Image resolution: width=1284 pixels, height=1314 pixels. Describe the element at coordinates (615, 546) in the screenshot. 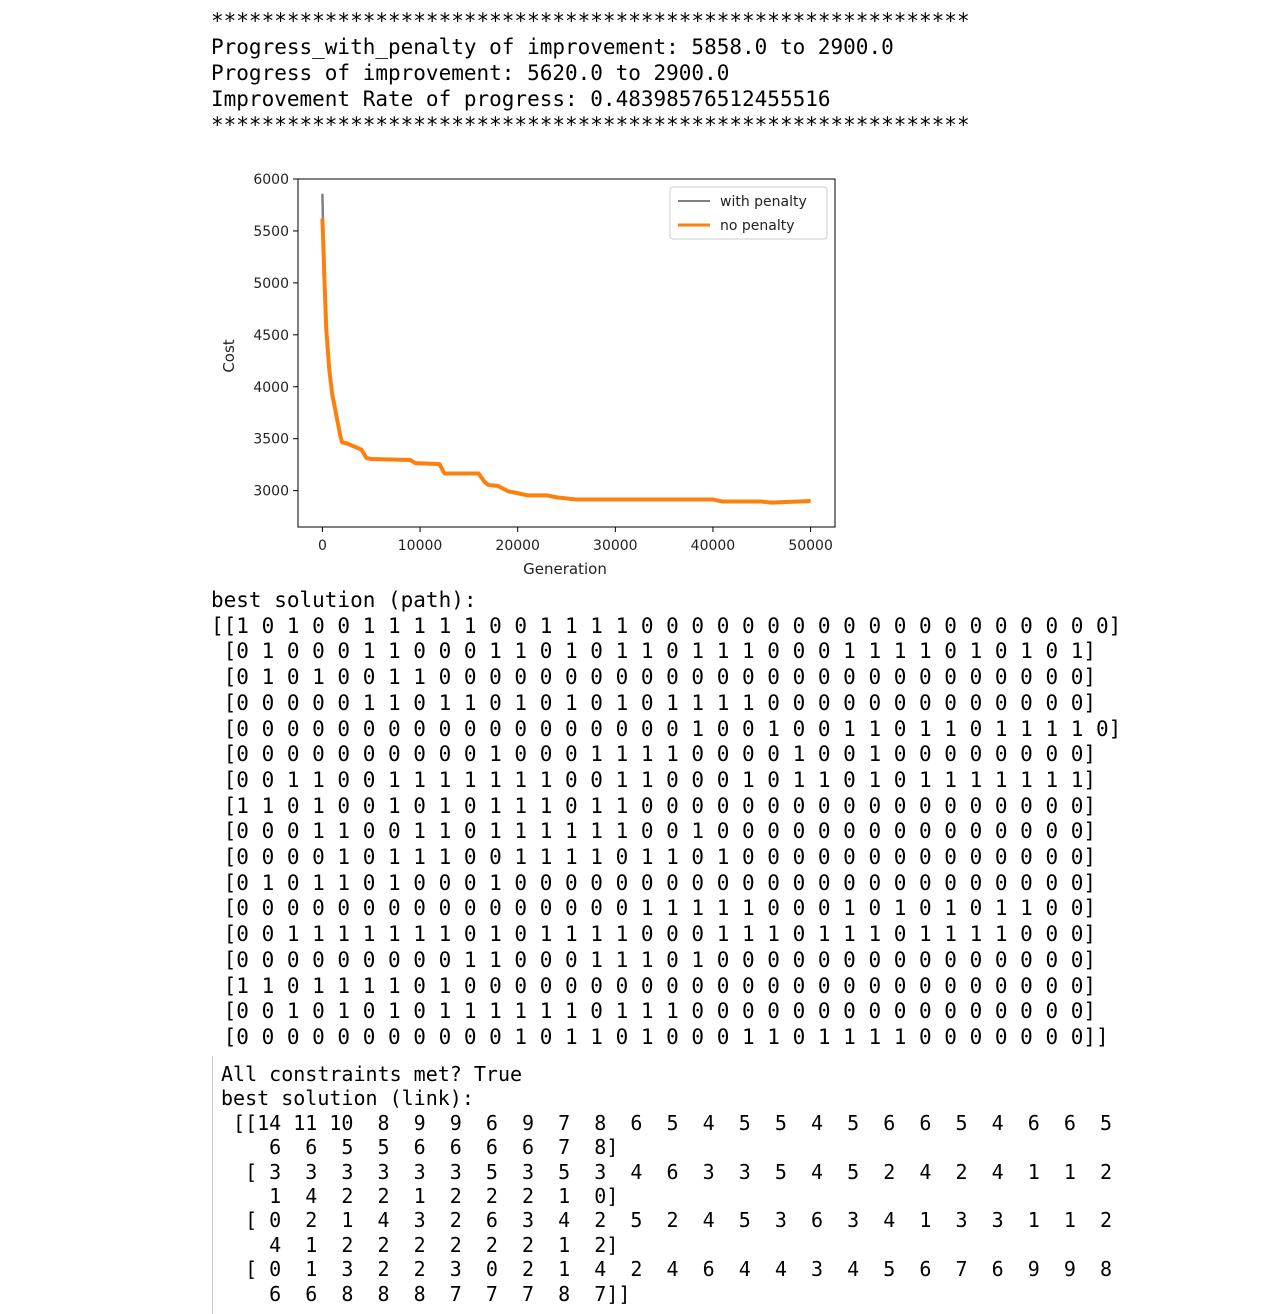

I see `x-tick-label: 30000` at that location.